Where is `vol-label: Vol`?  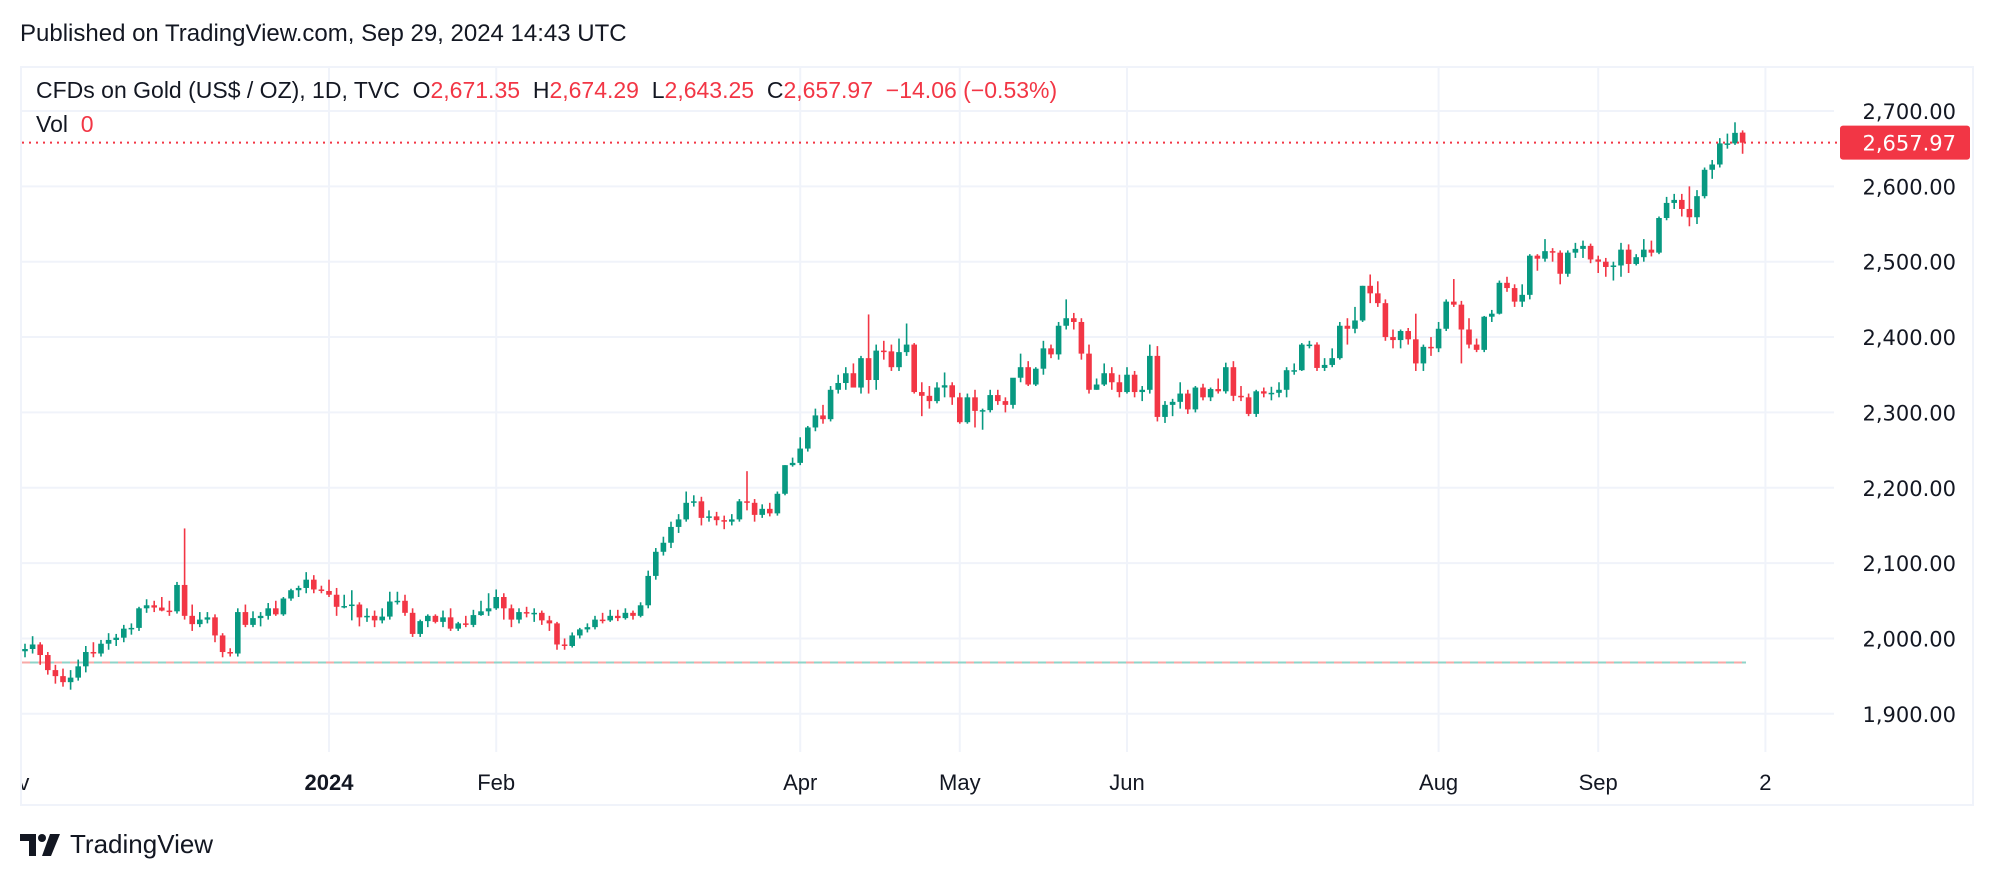 vol-label: Vol is located at coordinates (52, 124).